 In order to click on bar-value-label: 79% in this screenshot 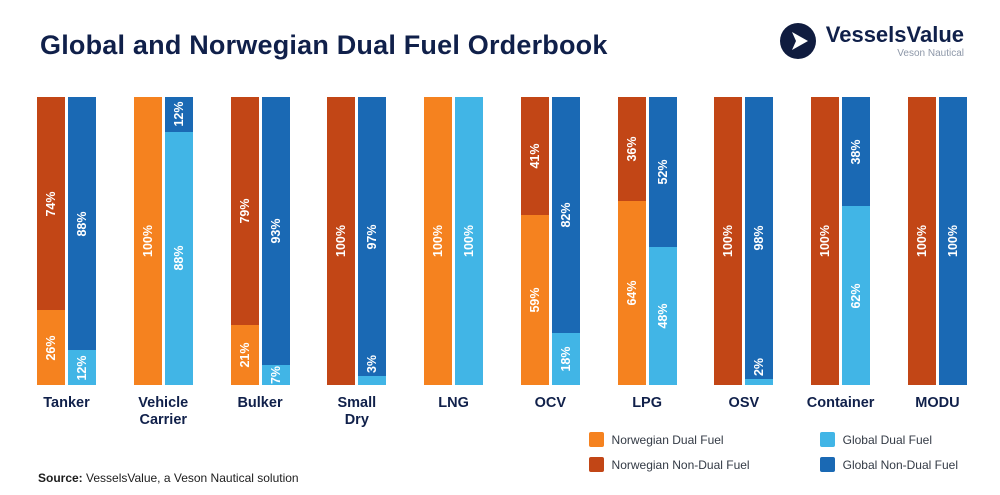, I will do `click(244, 211)`.